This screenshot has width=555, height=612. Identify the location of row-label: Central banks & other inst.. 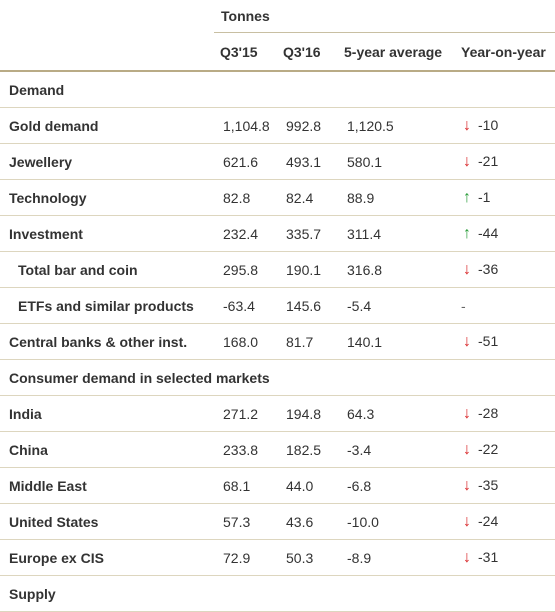
(107, 341).